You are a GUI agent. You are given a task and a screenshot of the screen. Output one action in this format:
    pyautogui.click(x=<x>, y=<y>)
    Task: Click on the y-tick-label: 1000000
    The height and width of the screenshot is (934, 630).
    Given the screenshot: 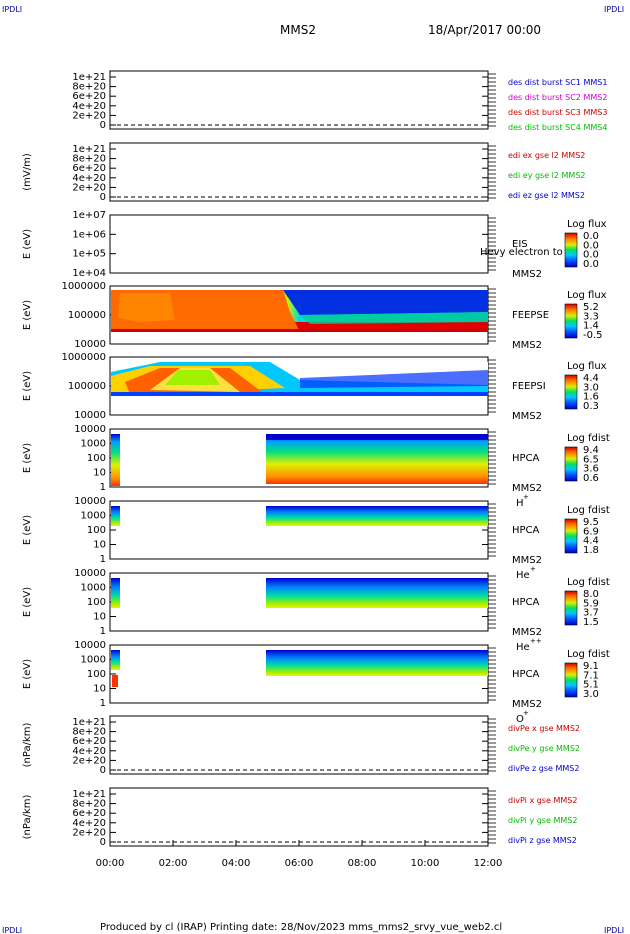 What is the action you would take?
    pyautogui.click(x=83, y=357)
    